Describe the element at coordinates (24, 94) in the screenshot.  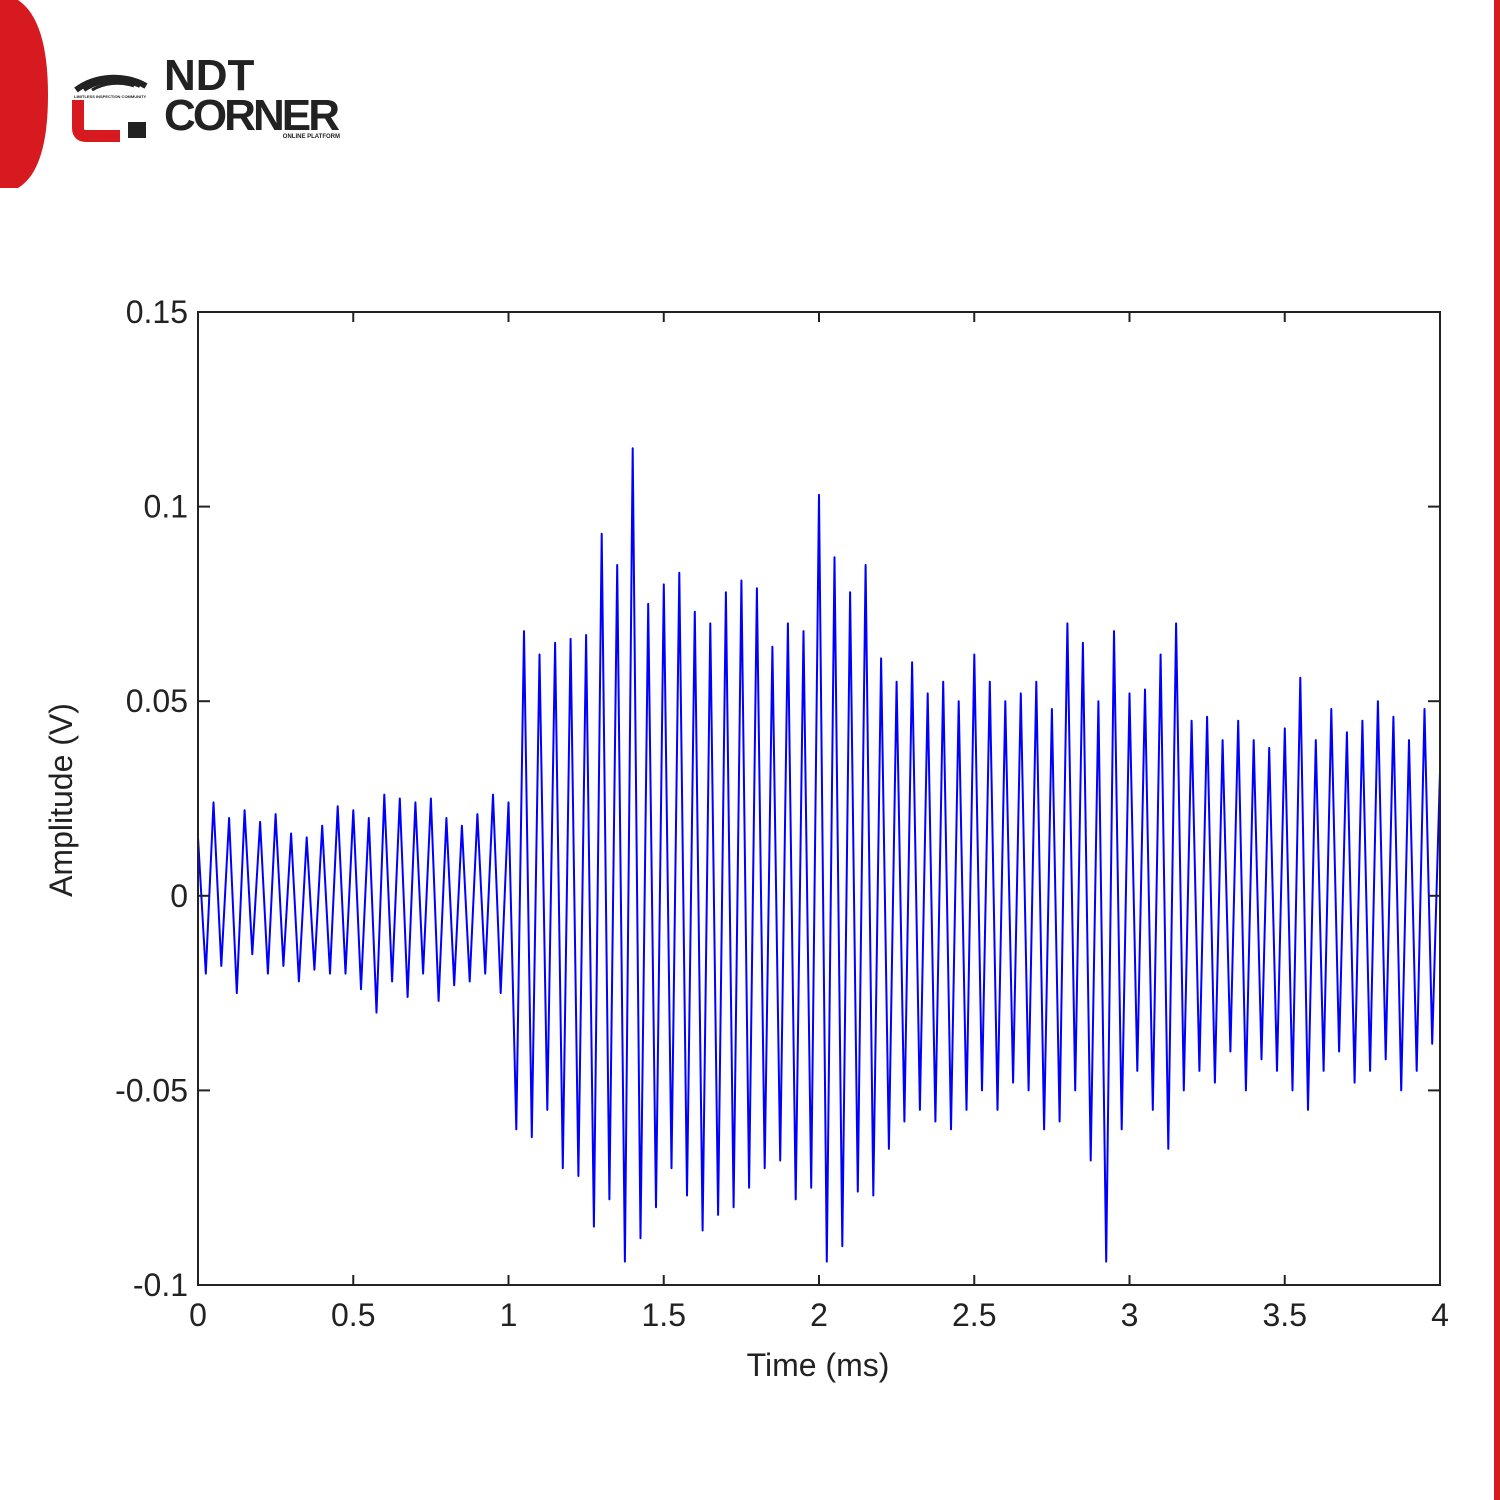
I see `corner-accent` at that location.